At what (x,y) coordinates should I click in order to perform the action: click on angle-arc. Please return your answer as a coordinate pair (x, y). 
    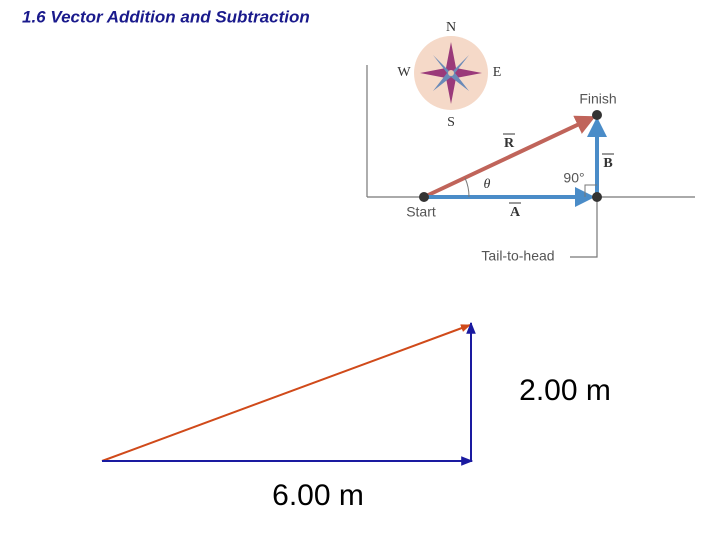
    Looking at the image, I should click on (467, 187).